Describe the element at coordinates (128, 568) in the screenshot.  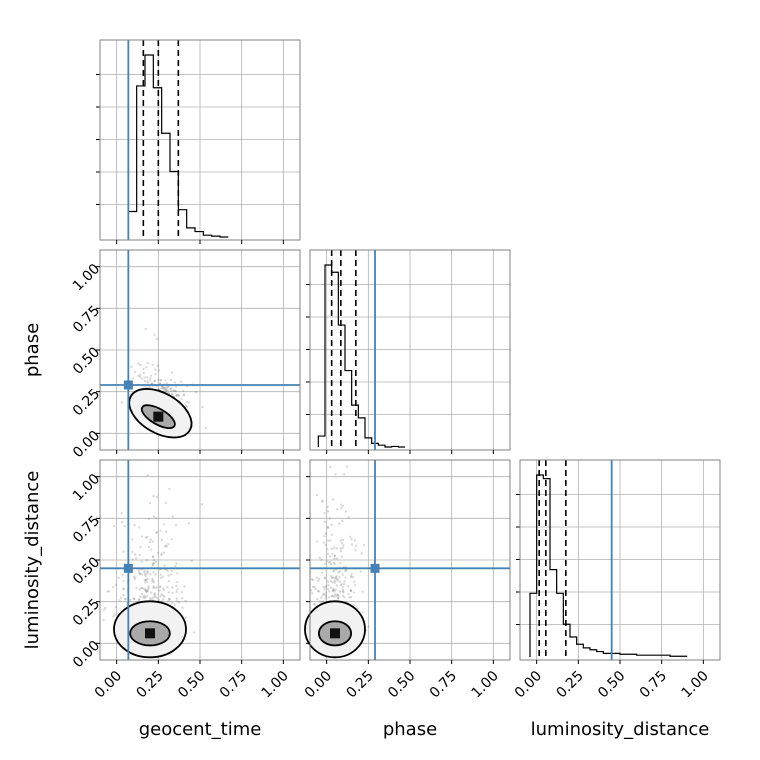
I see `truth-marker` at that location.